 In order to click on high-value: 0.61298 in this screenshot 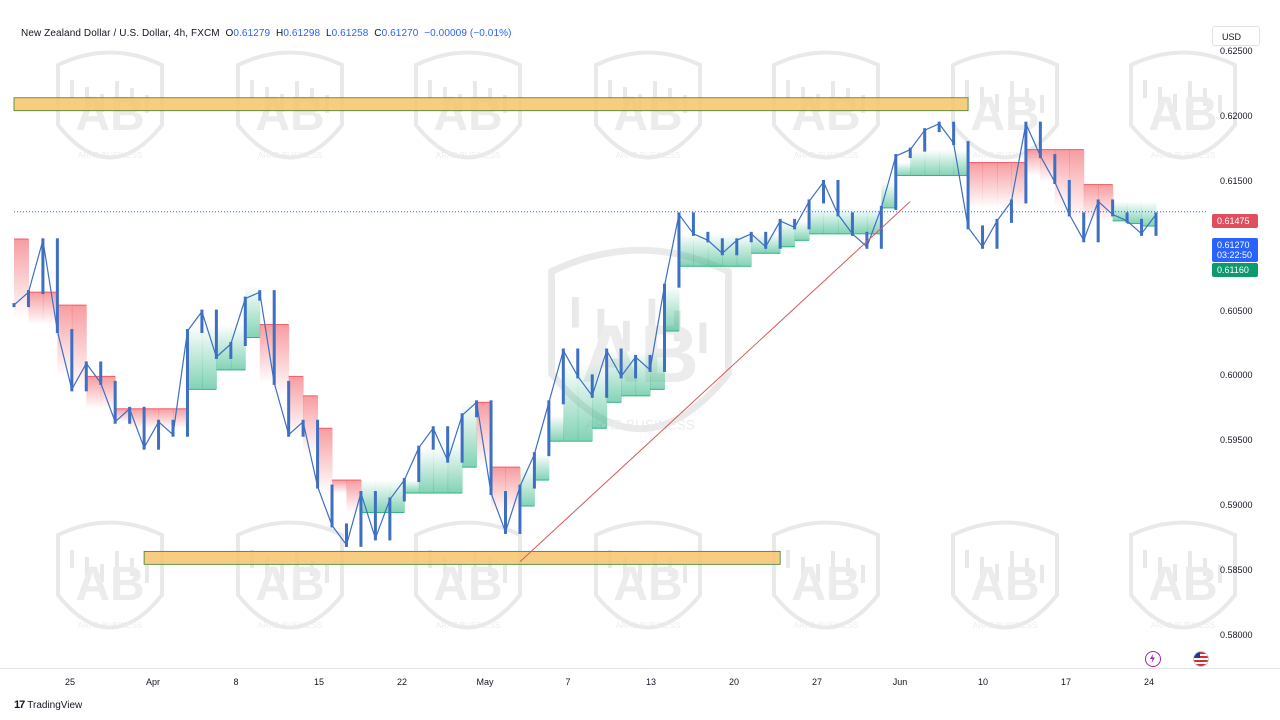, I will do `click(302, 33)`.